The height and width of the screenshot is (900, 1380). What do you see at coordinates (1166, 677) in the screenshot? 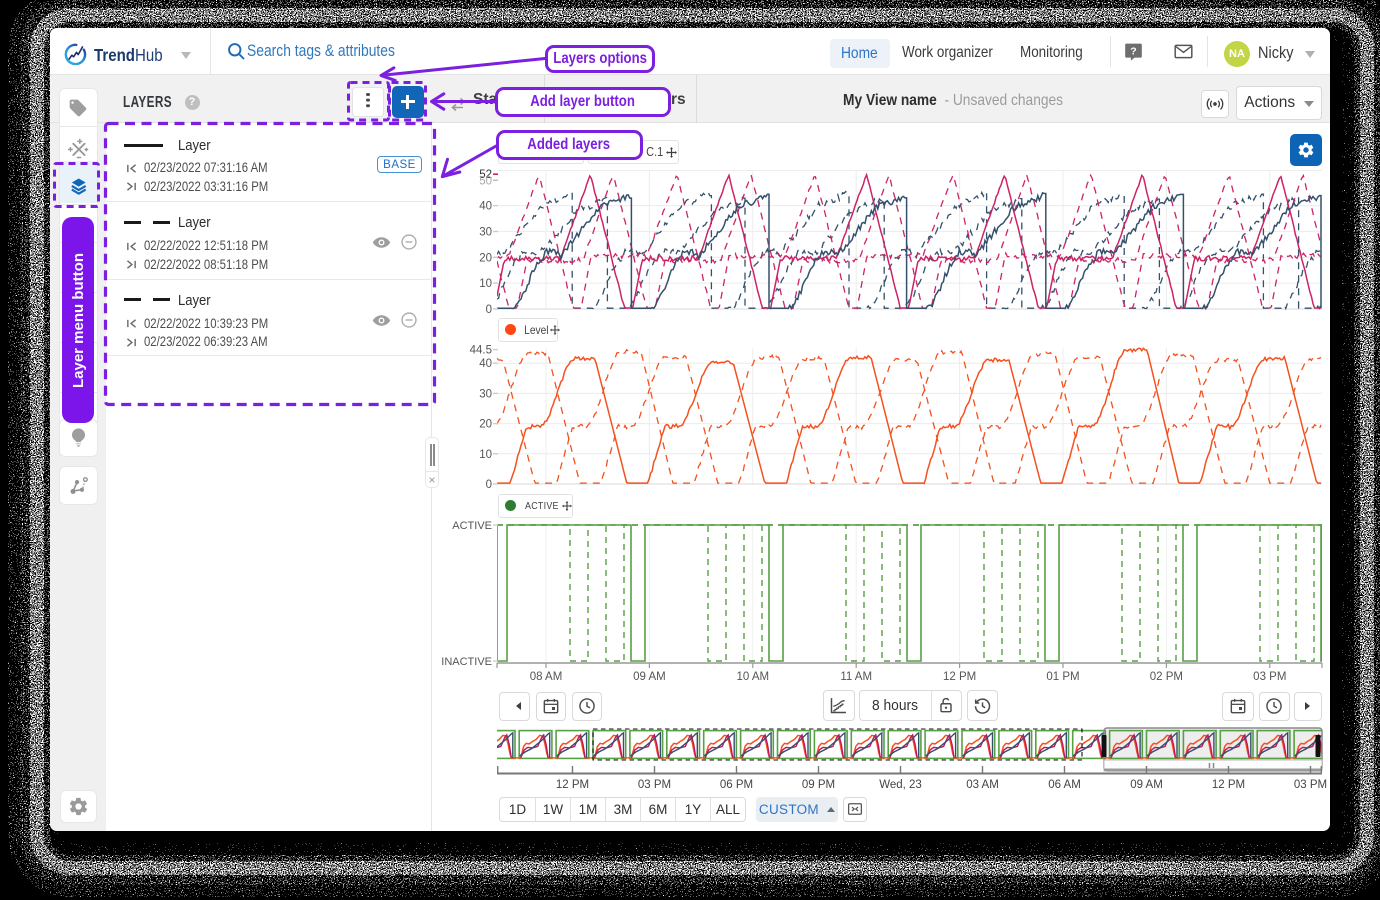
I see `svg-text: 02 PM` at bounding box center [1166, 677].